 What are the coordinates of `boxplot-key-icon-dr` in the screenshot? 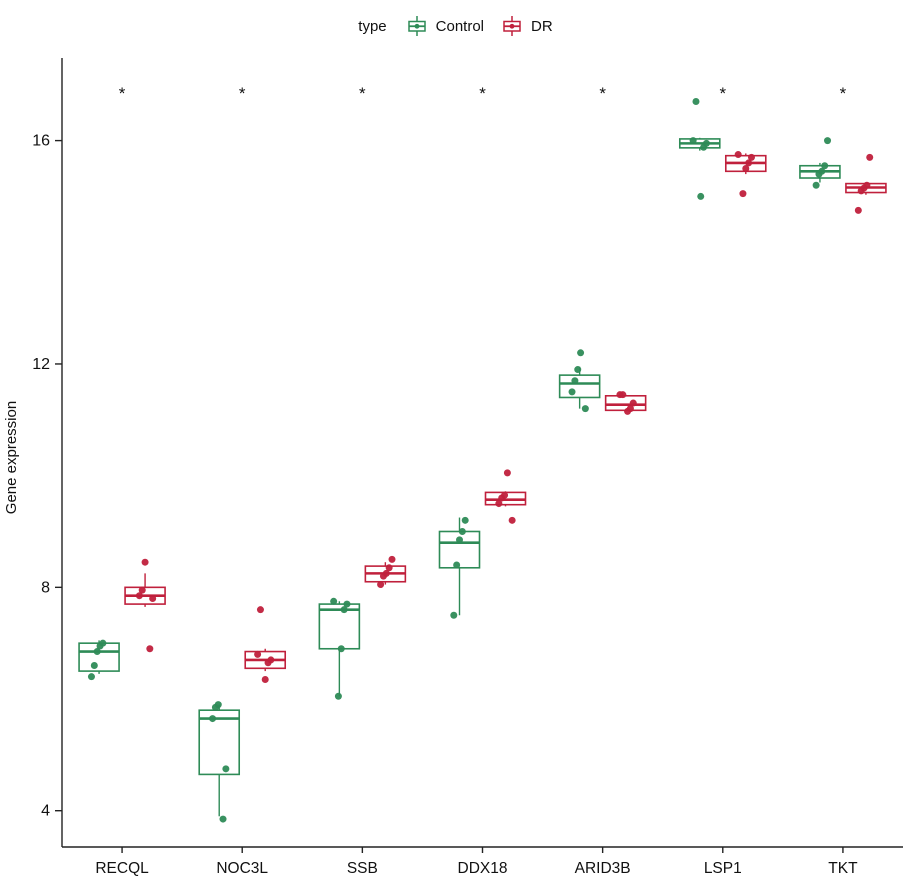 It's located at (512, 26).